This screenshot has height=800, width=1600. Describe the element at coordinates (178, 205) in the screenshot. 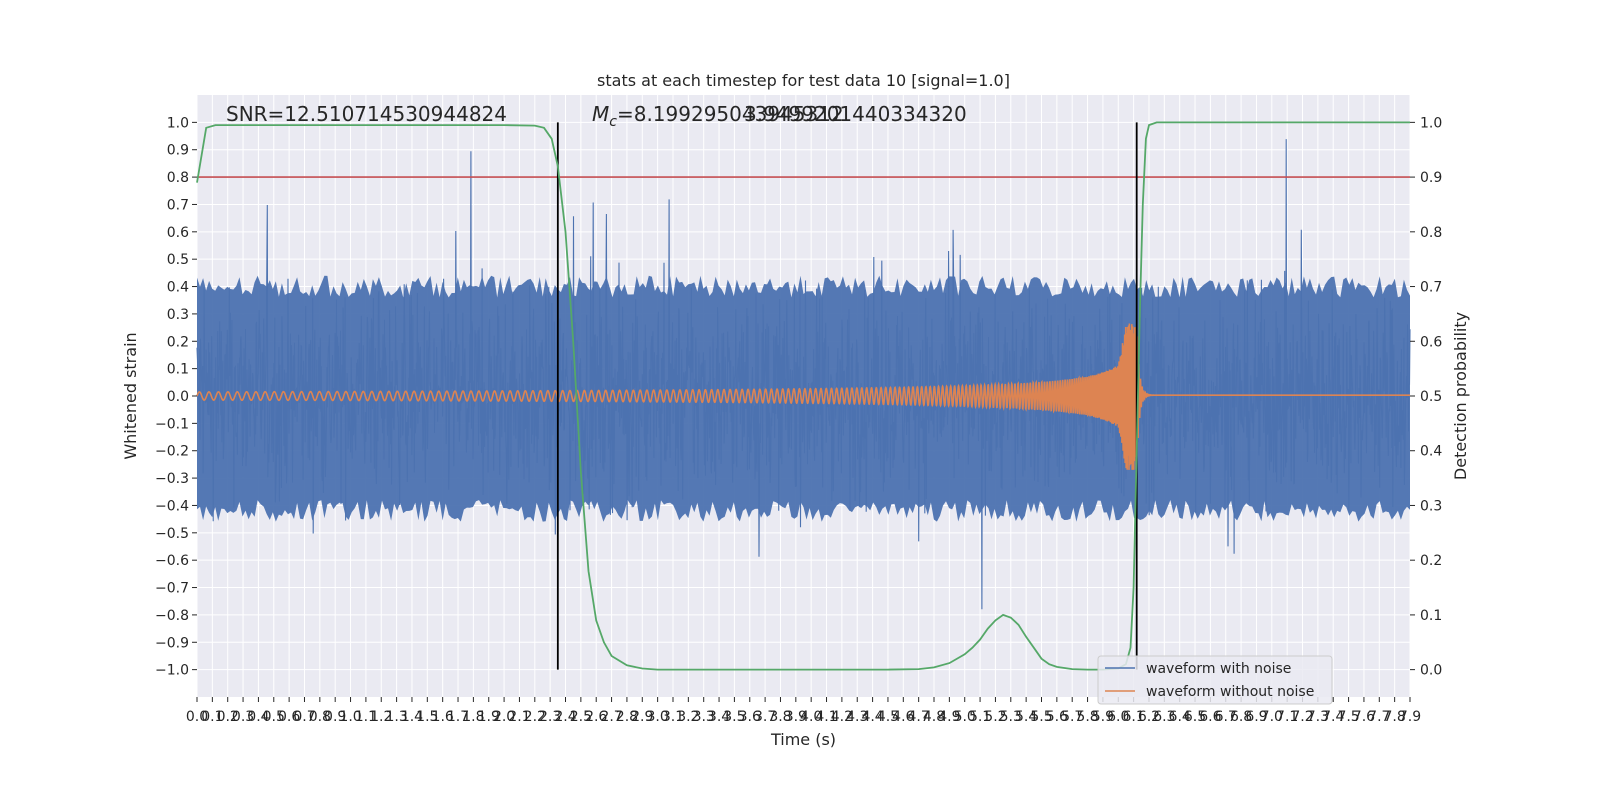

I see `y-tick-label: 0.7` at that location.